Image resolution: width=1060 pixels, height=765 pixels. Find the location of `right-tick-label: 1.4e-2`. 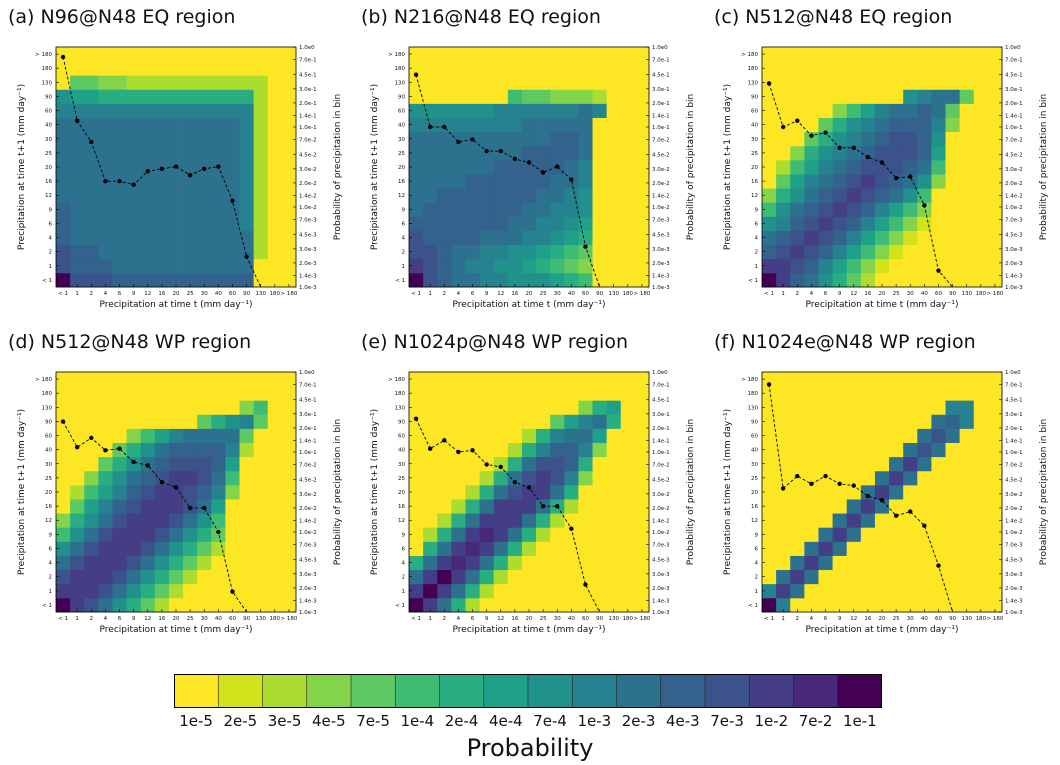

right-tick-label: 1.4e-2 is located at coordinates (661, 521).